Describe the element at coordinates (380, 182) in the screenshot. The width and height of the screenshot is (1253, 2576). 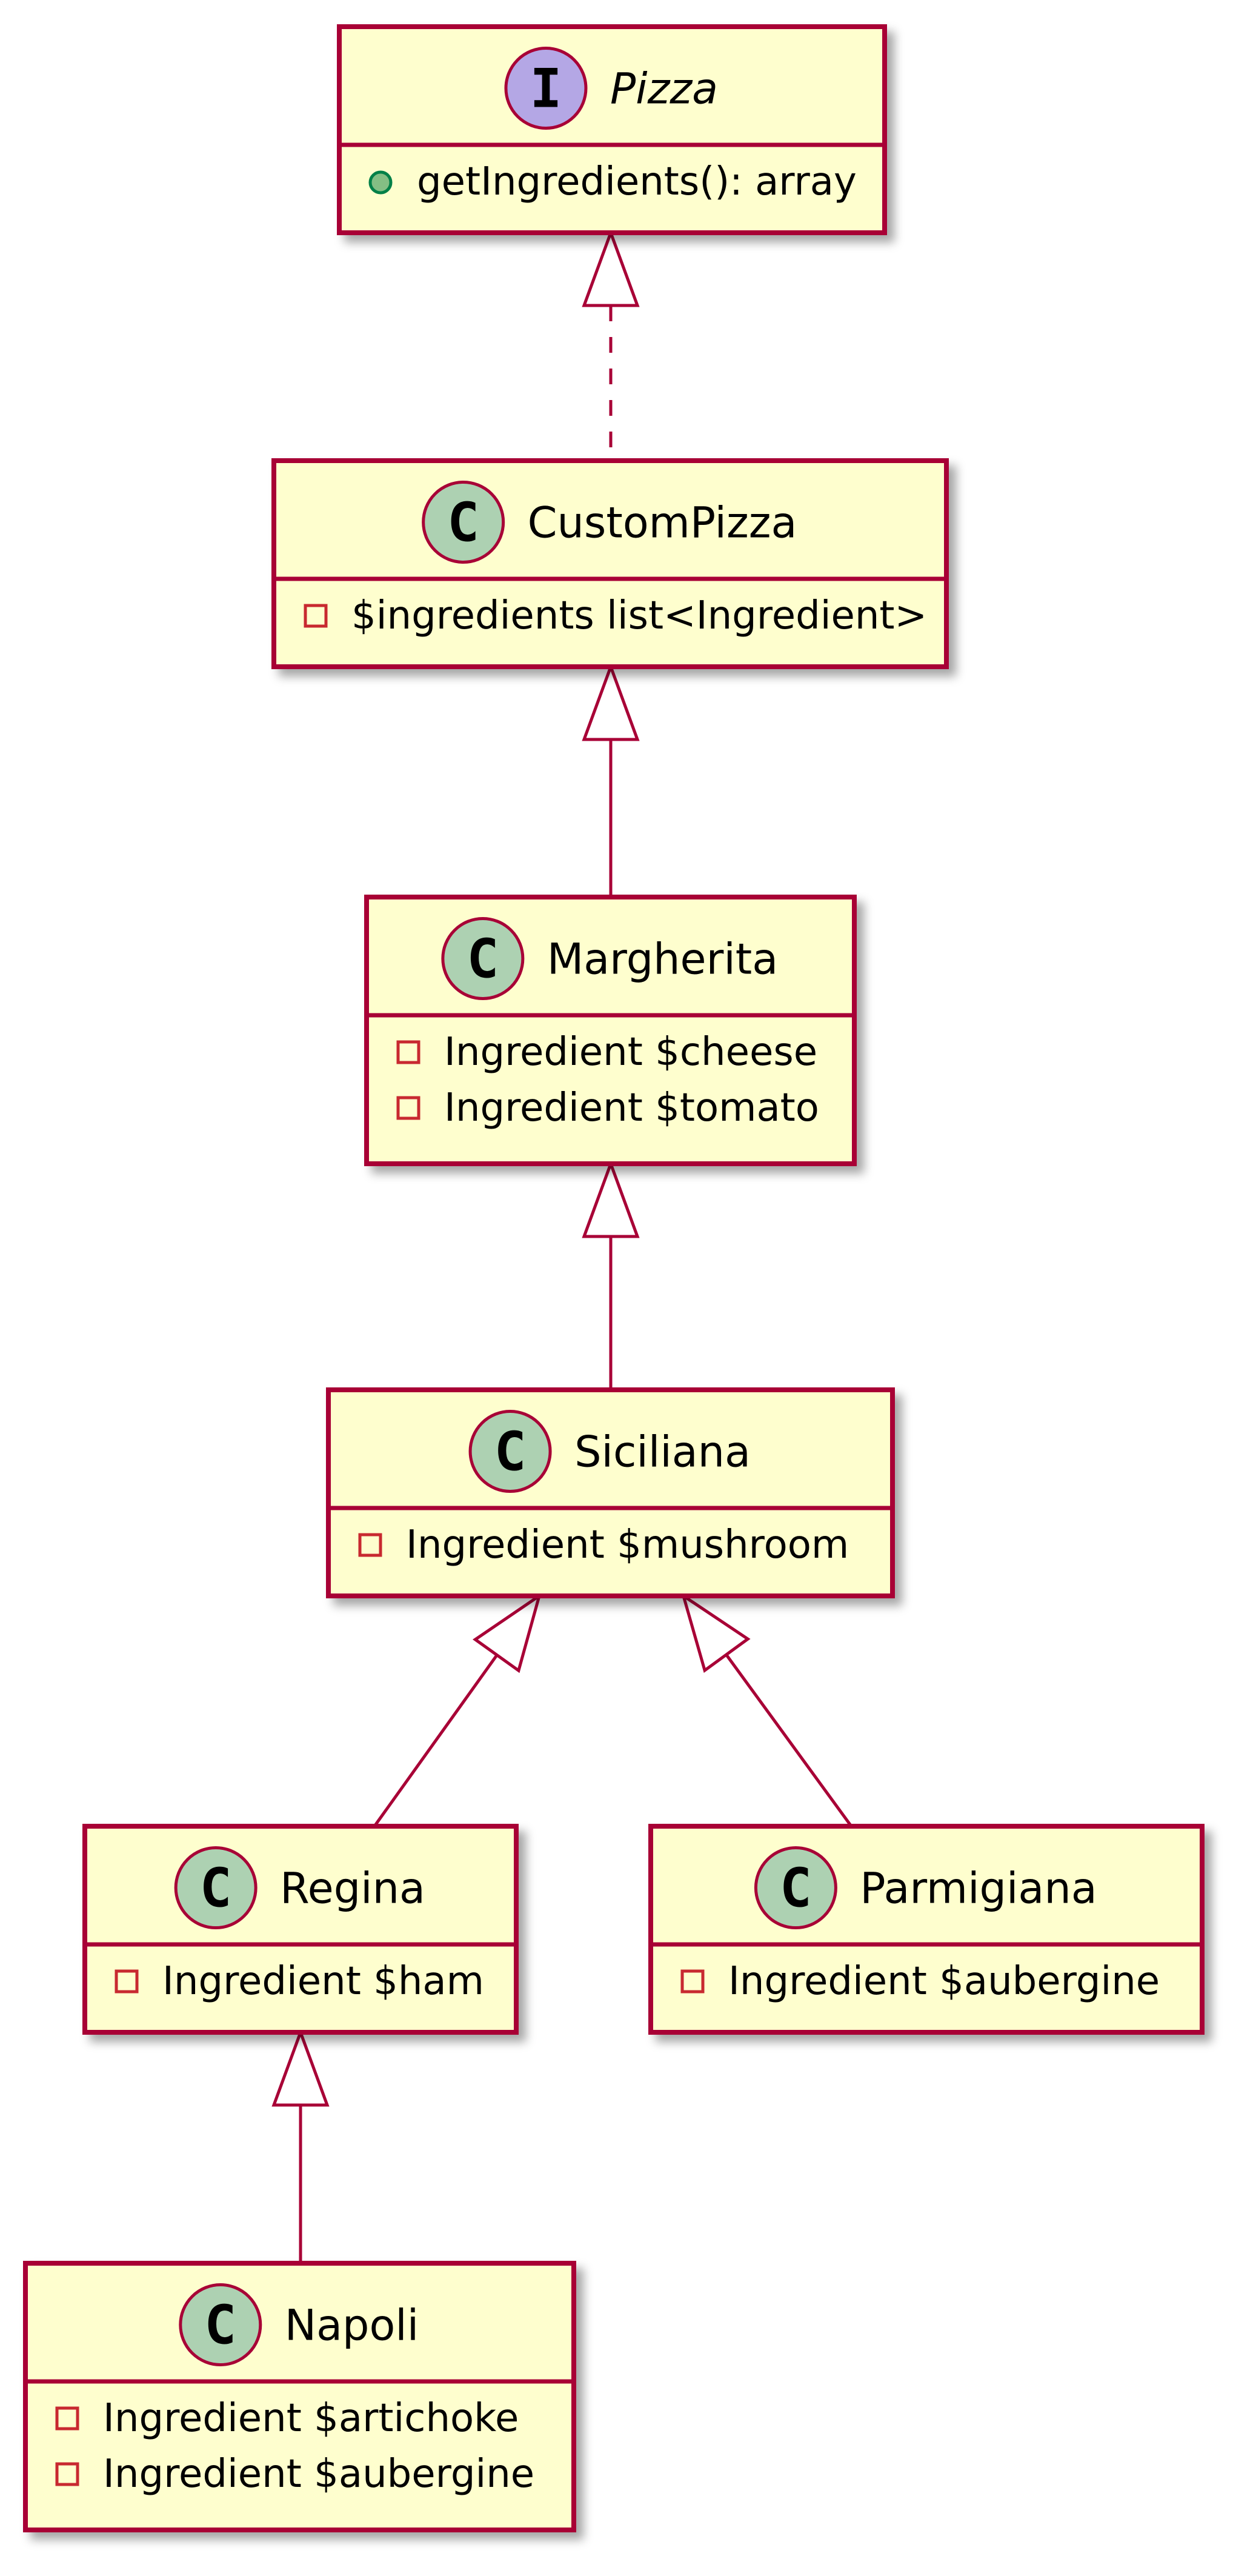
I see `public-visibility-icon` at that location.